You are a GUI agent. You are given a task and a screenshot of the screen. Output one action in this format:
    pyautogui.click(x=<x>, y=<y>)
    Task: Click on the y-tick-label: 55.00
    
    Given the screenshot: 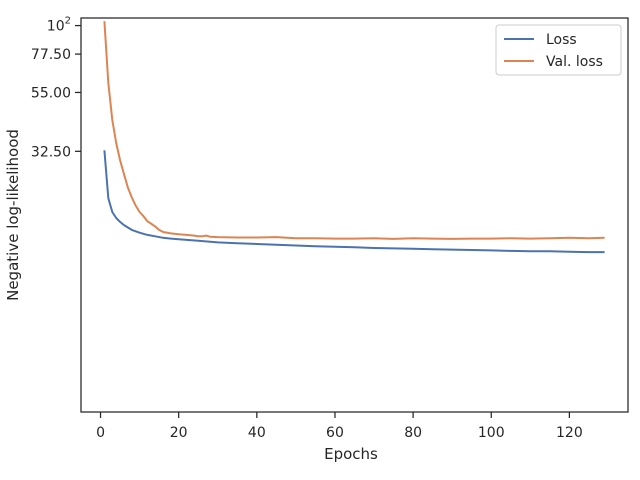 What is the action you would take?
    pyautogui.click(x=51, y=93)
    